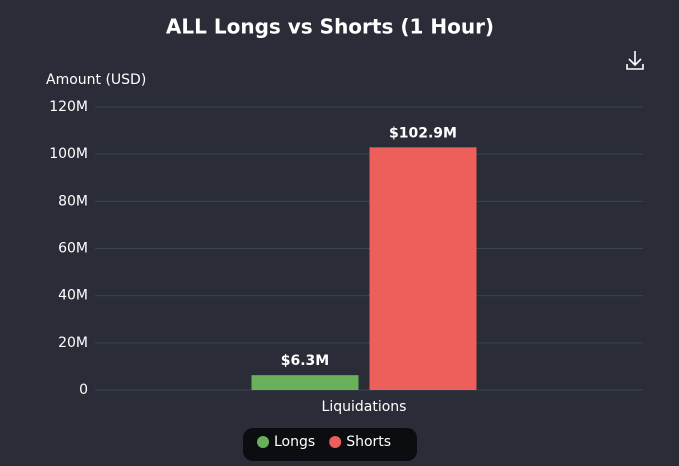  What do you see at coordinates (68, 107) in the screenshot?
I see `y-tick-label: 120M` at bounding box center [68, 107].